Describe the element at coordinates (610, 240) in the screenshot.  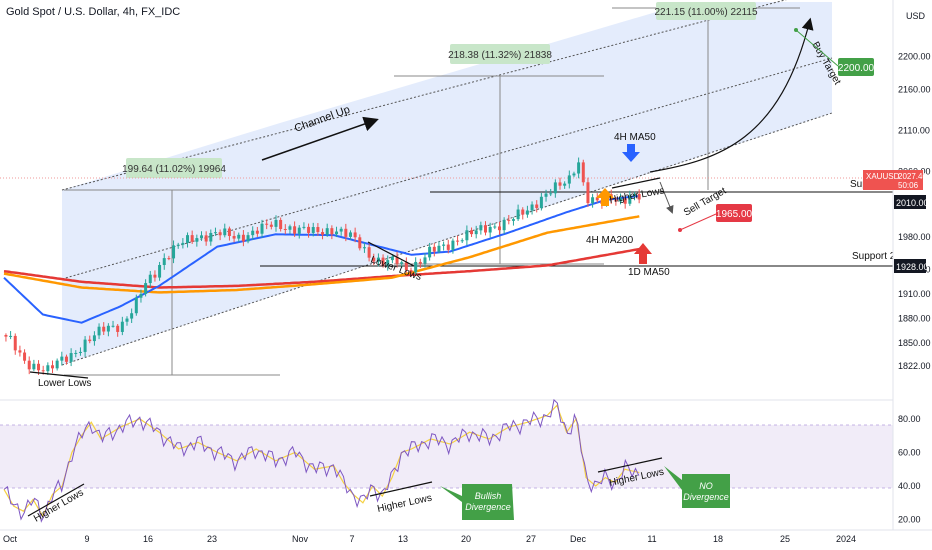
I see `ma200-4h-label: 4H MA200` at that location.